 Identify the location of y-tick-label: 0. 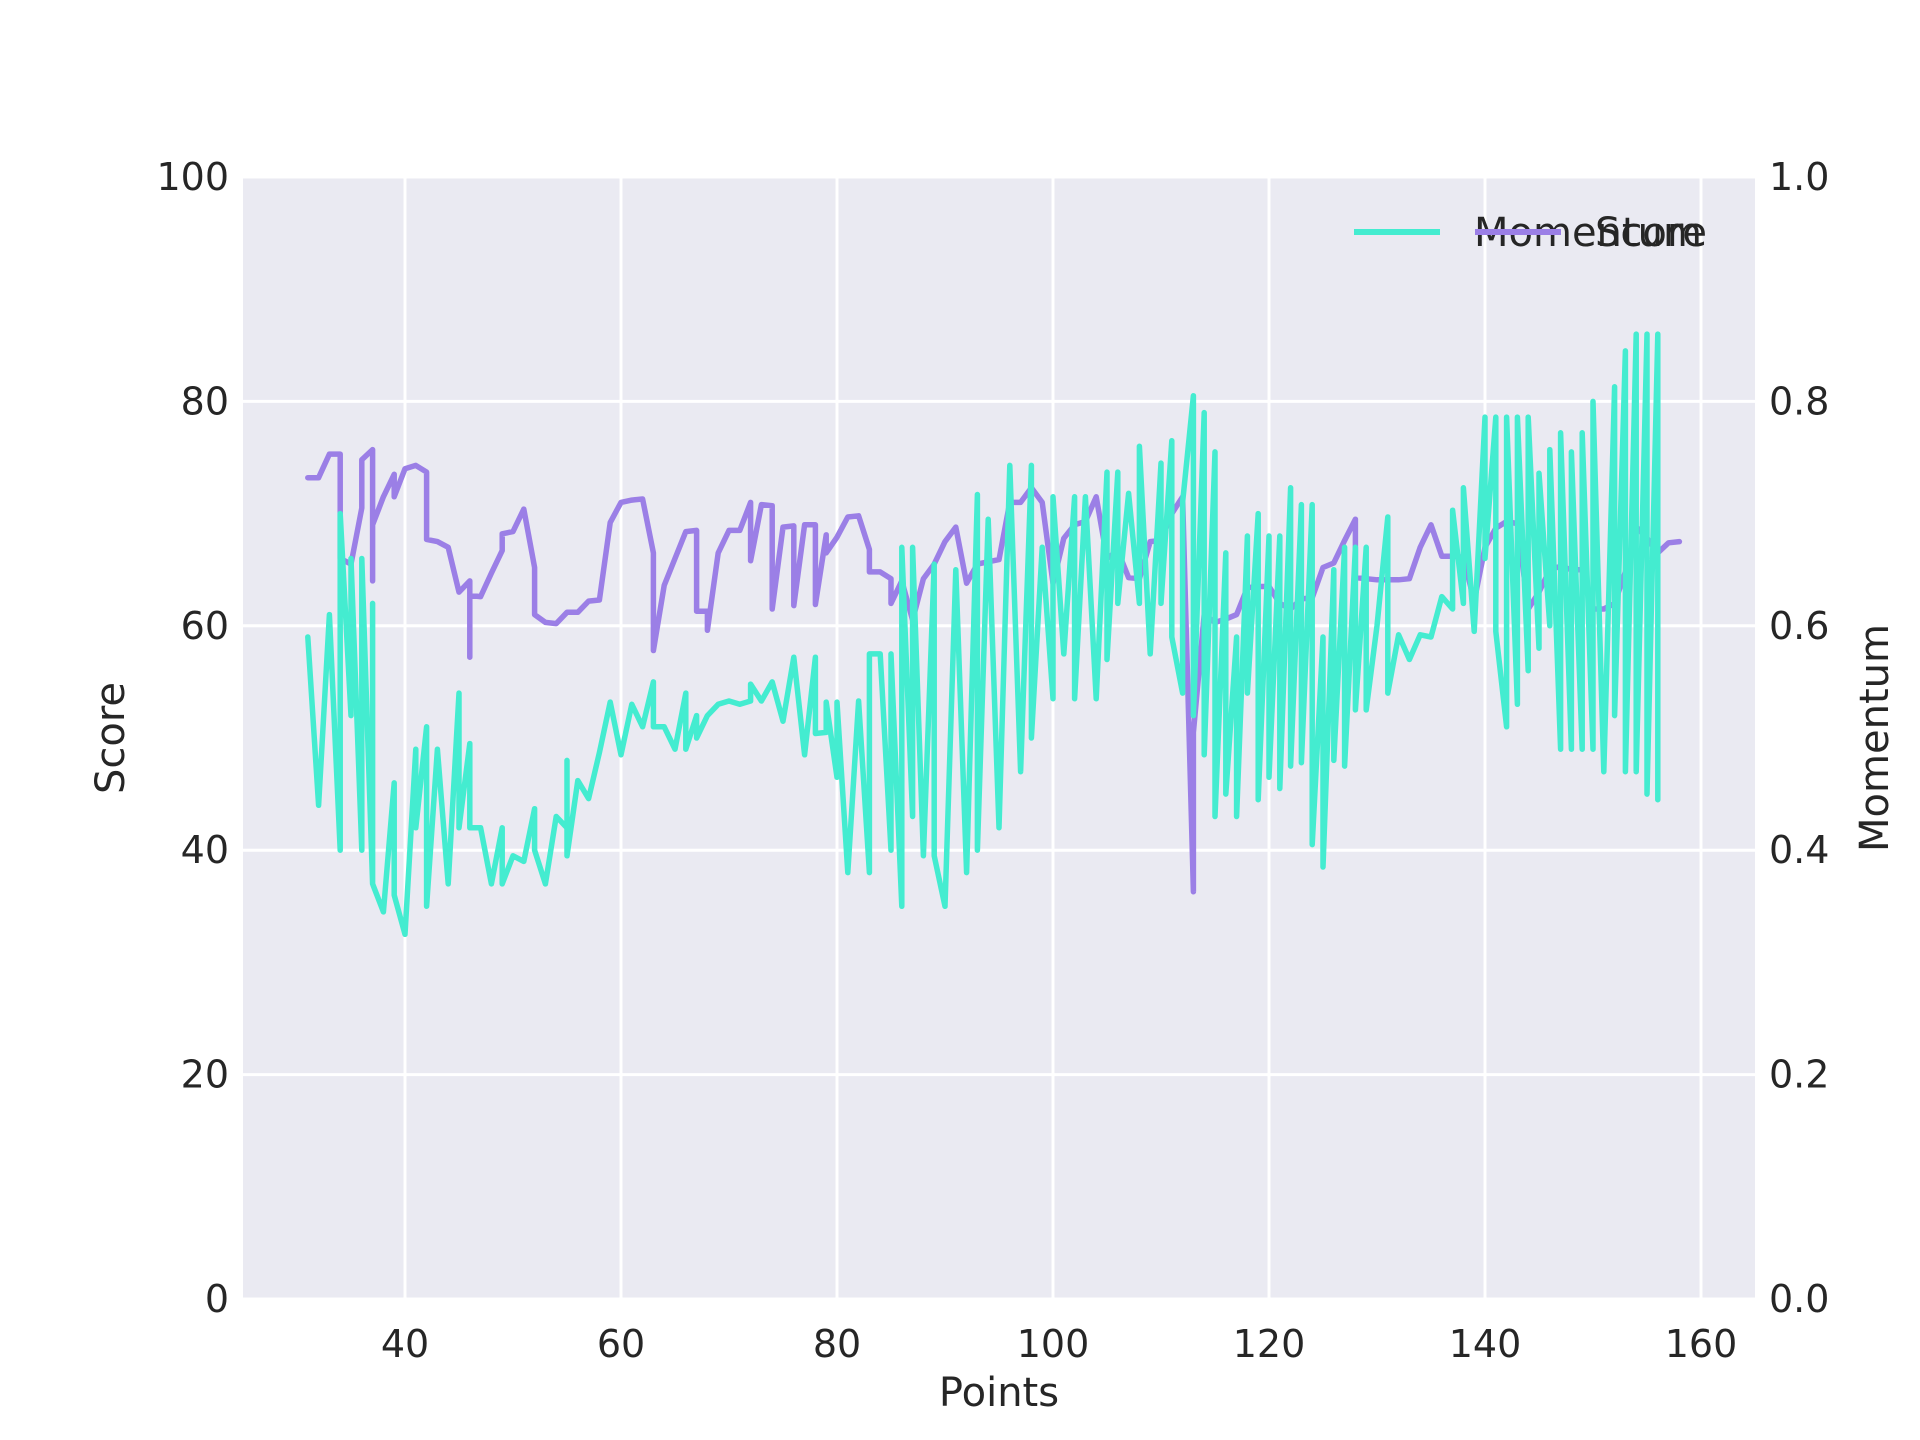
(217, 1299).